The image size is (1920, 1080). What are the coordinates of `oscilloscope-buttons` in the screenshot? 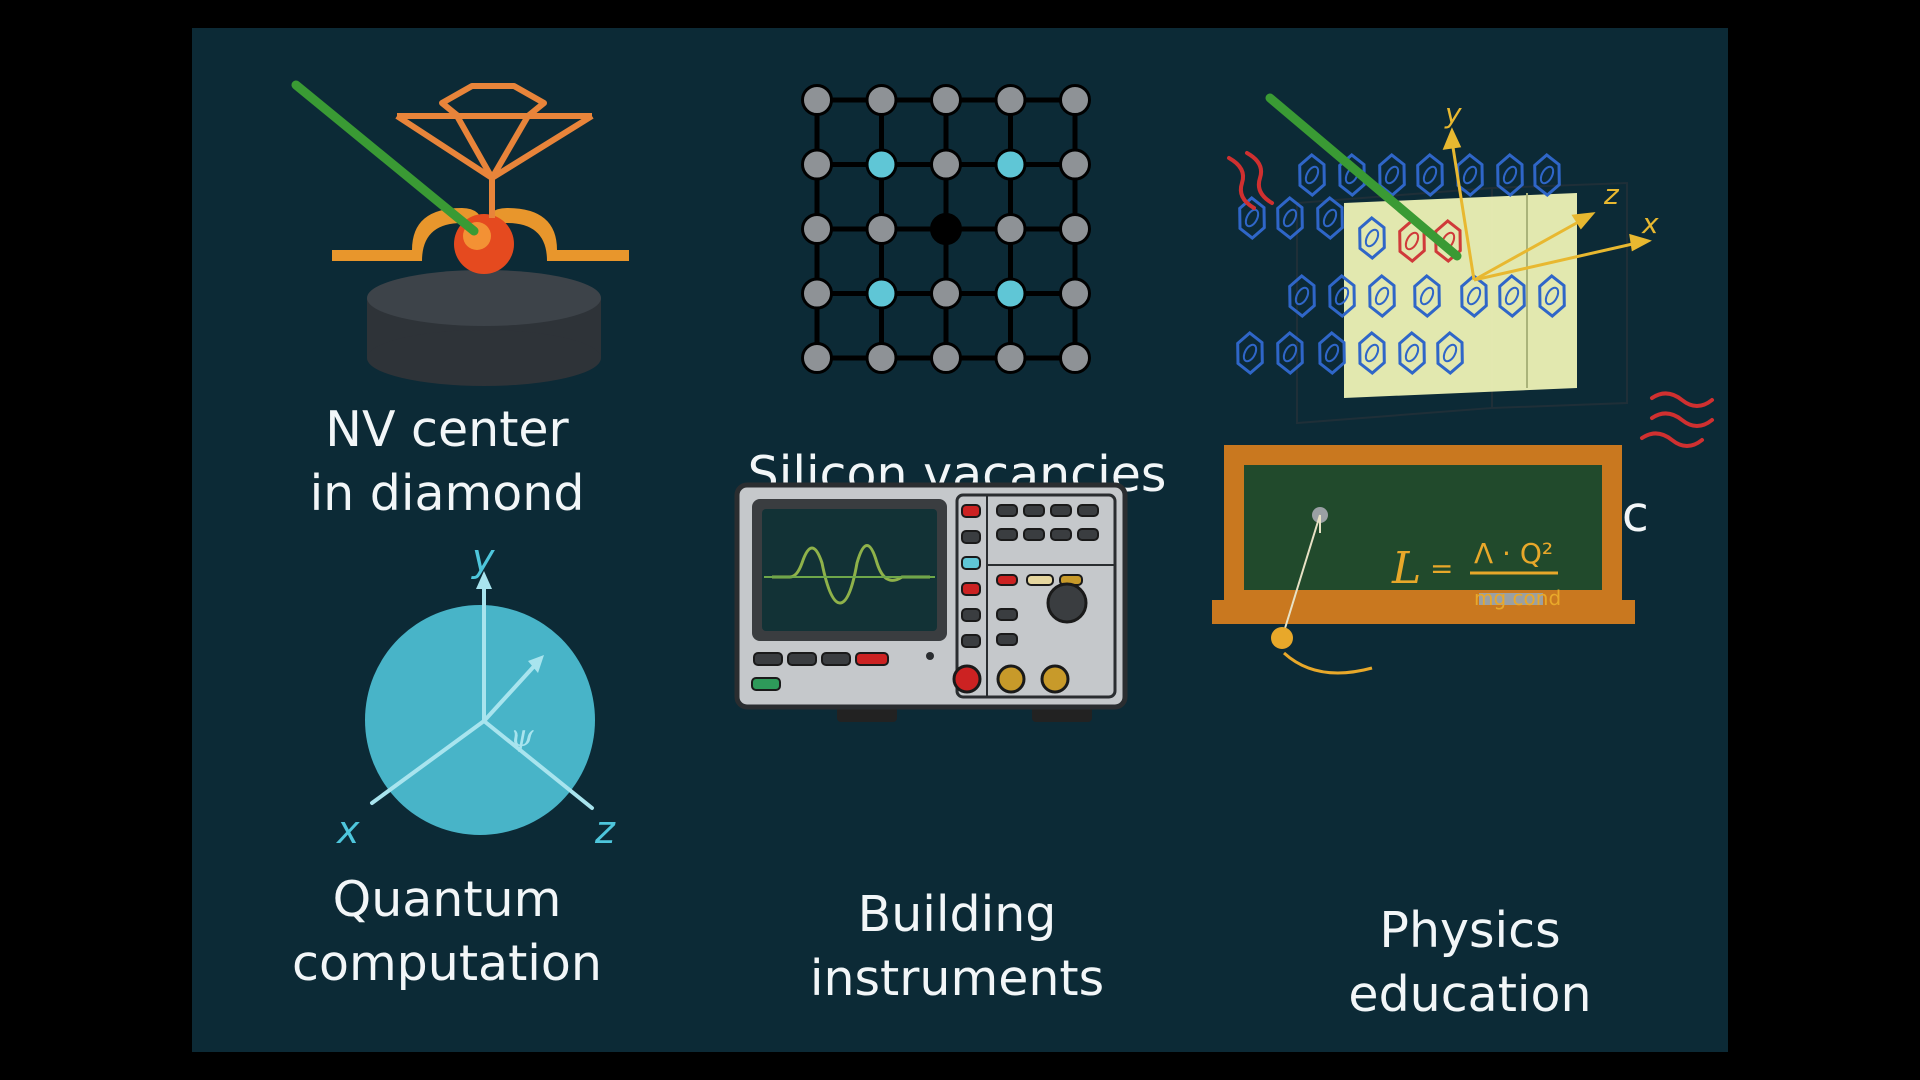 It's located at (926, 585).